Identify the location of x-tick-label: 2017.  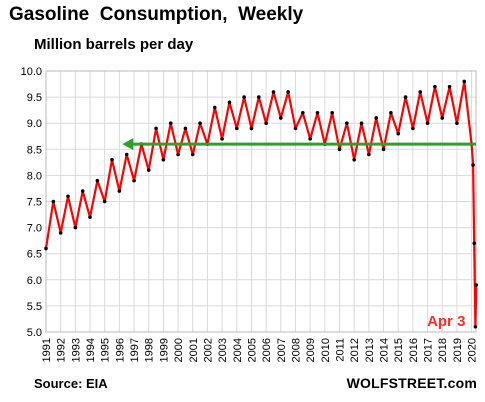
(429, 350).